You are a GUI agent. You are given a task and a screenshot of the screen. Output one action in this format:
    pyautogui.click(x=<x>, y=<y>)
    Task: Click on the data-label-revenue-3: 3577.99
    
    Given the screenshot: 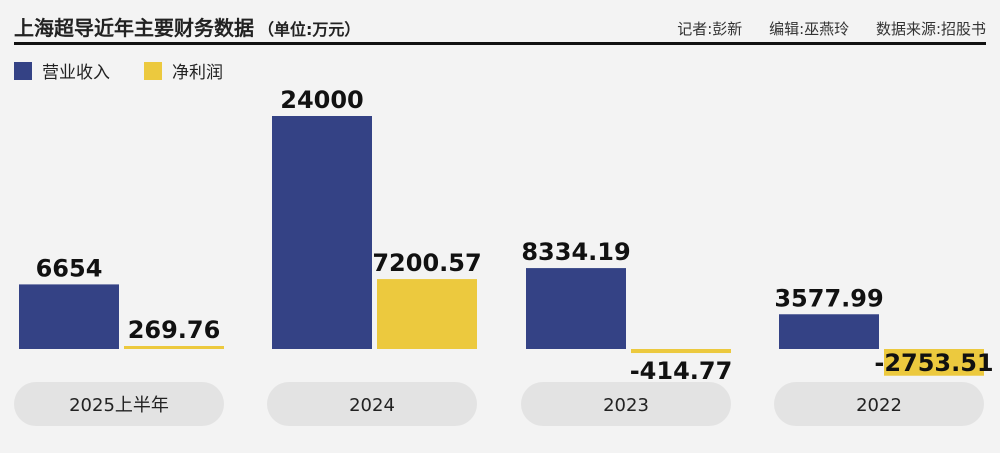 What is the action you would take?
    pyautogui.click(x=828, y=298)
    